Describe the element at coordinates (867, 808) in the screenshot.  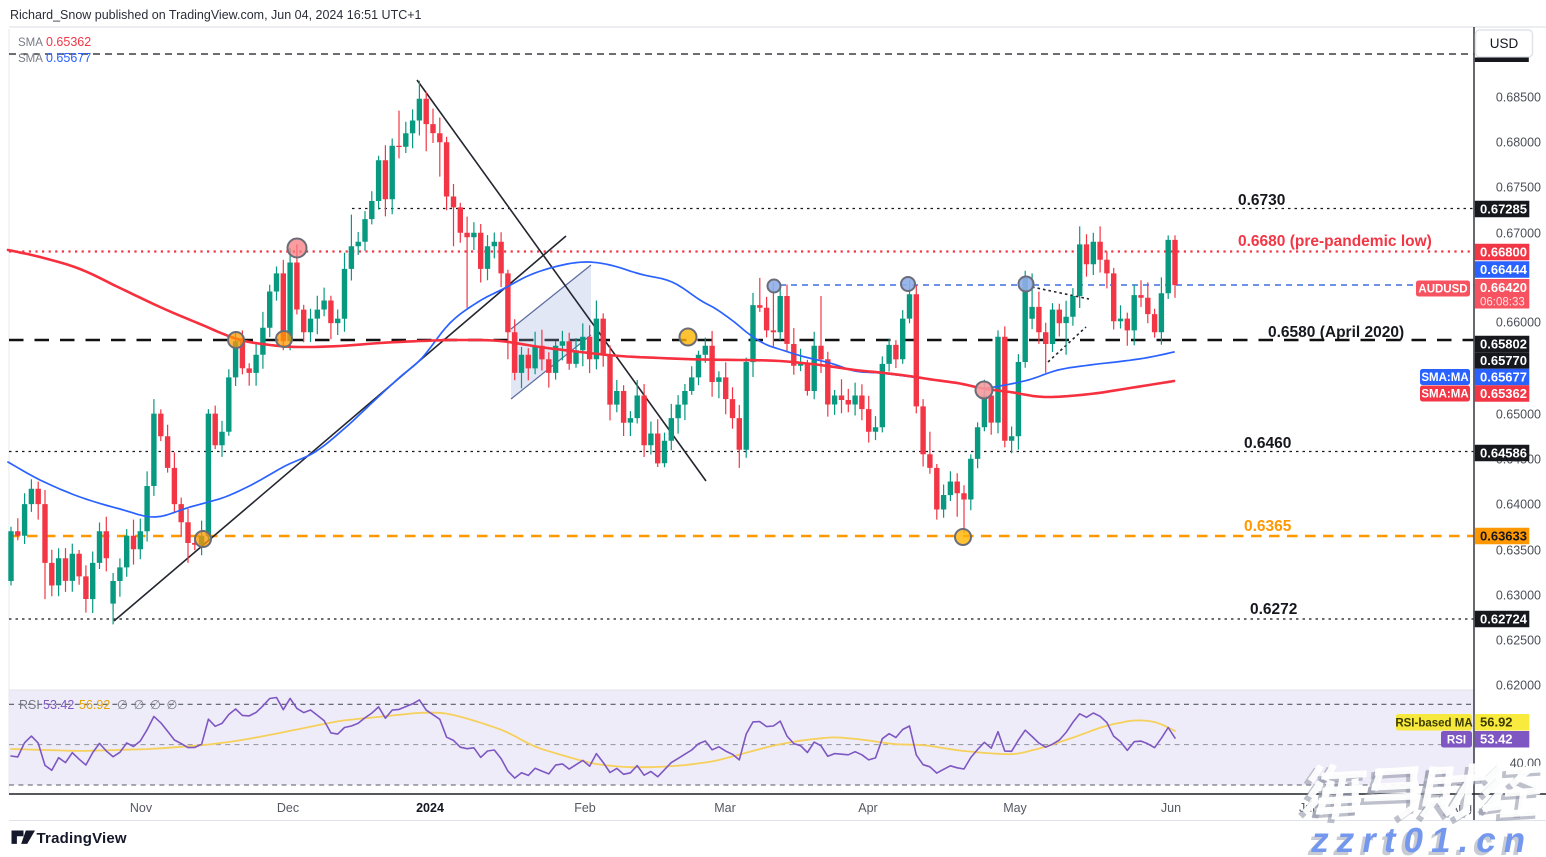
I see `svg-text: Apr` at that location.